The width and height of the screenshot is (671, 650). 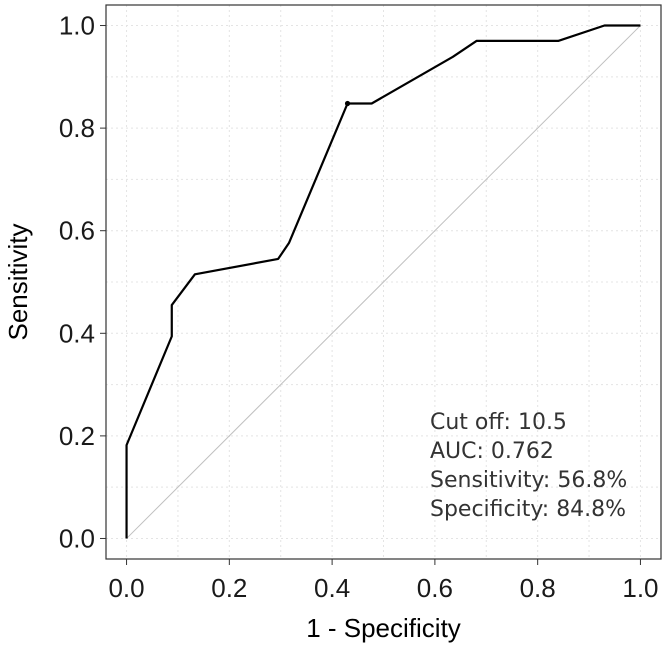 What do you see at coordinates (435, 588) in the screenshot?
I see `x-tick-label: 0.6` at bounding box center [435, 588].